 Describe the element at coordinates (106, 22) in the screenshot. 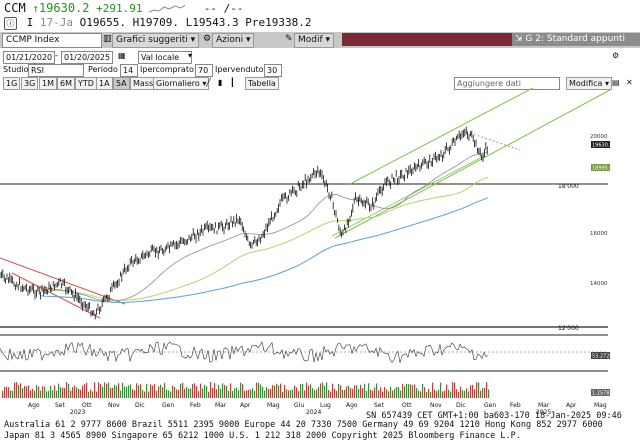

I see `ticker-open: 19655.` at that location.